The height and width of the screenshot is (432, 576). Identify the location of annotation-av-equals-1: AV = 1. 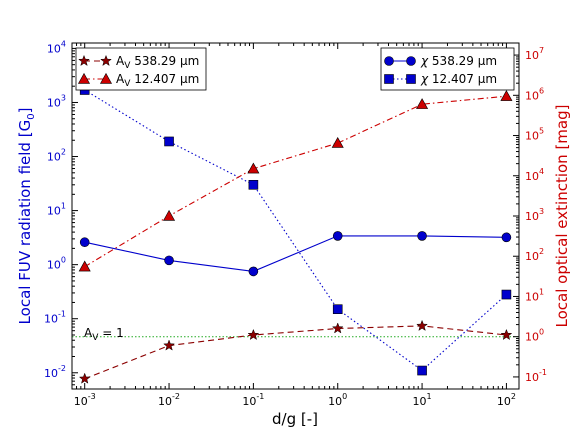
(104, 334).